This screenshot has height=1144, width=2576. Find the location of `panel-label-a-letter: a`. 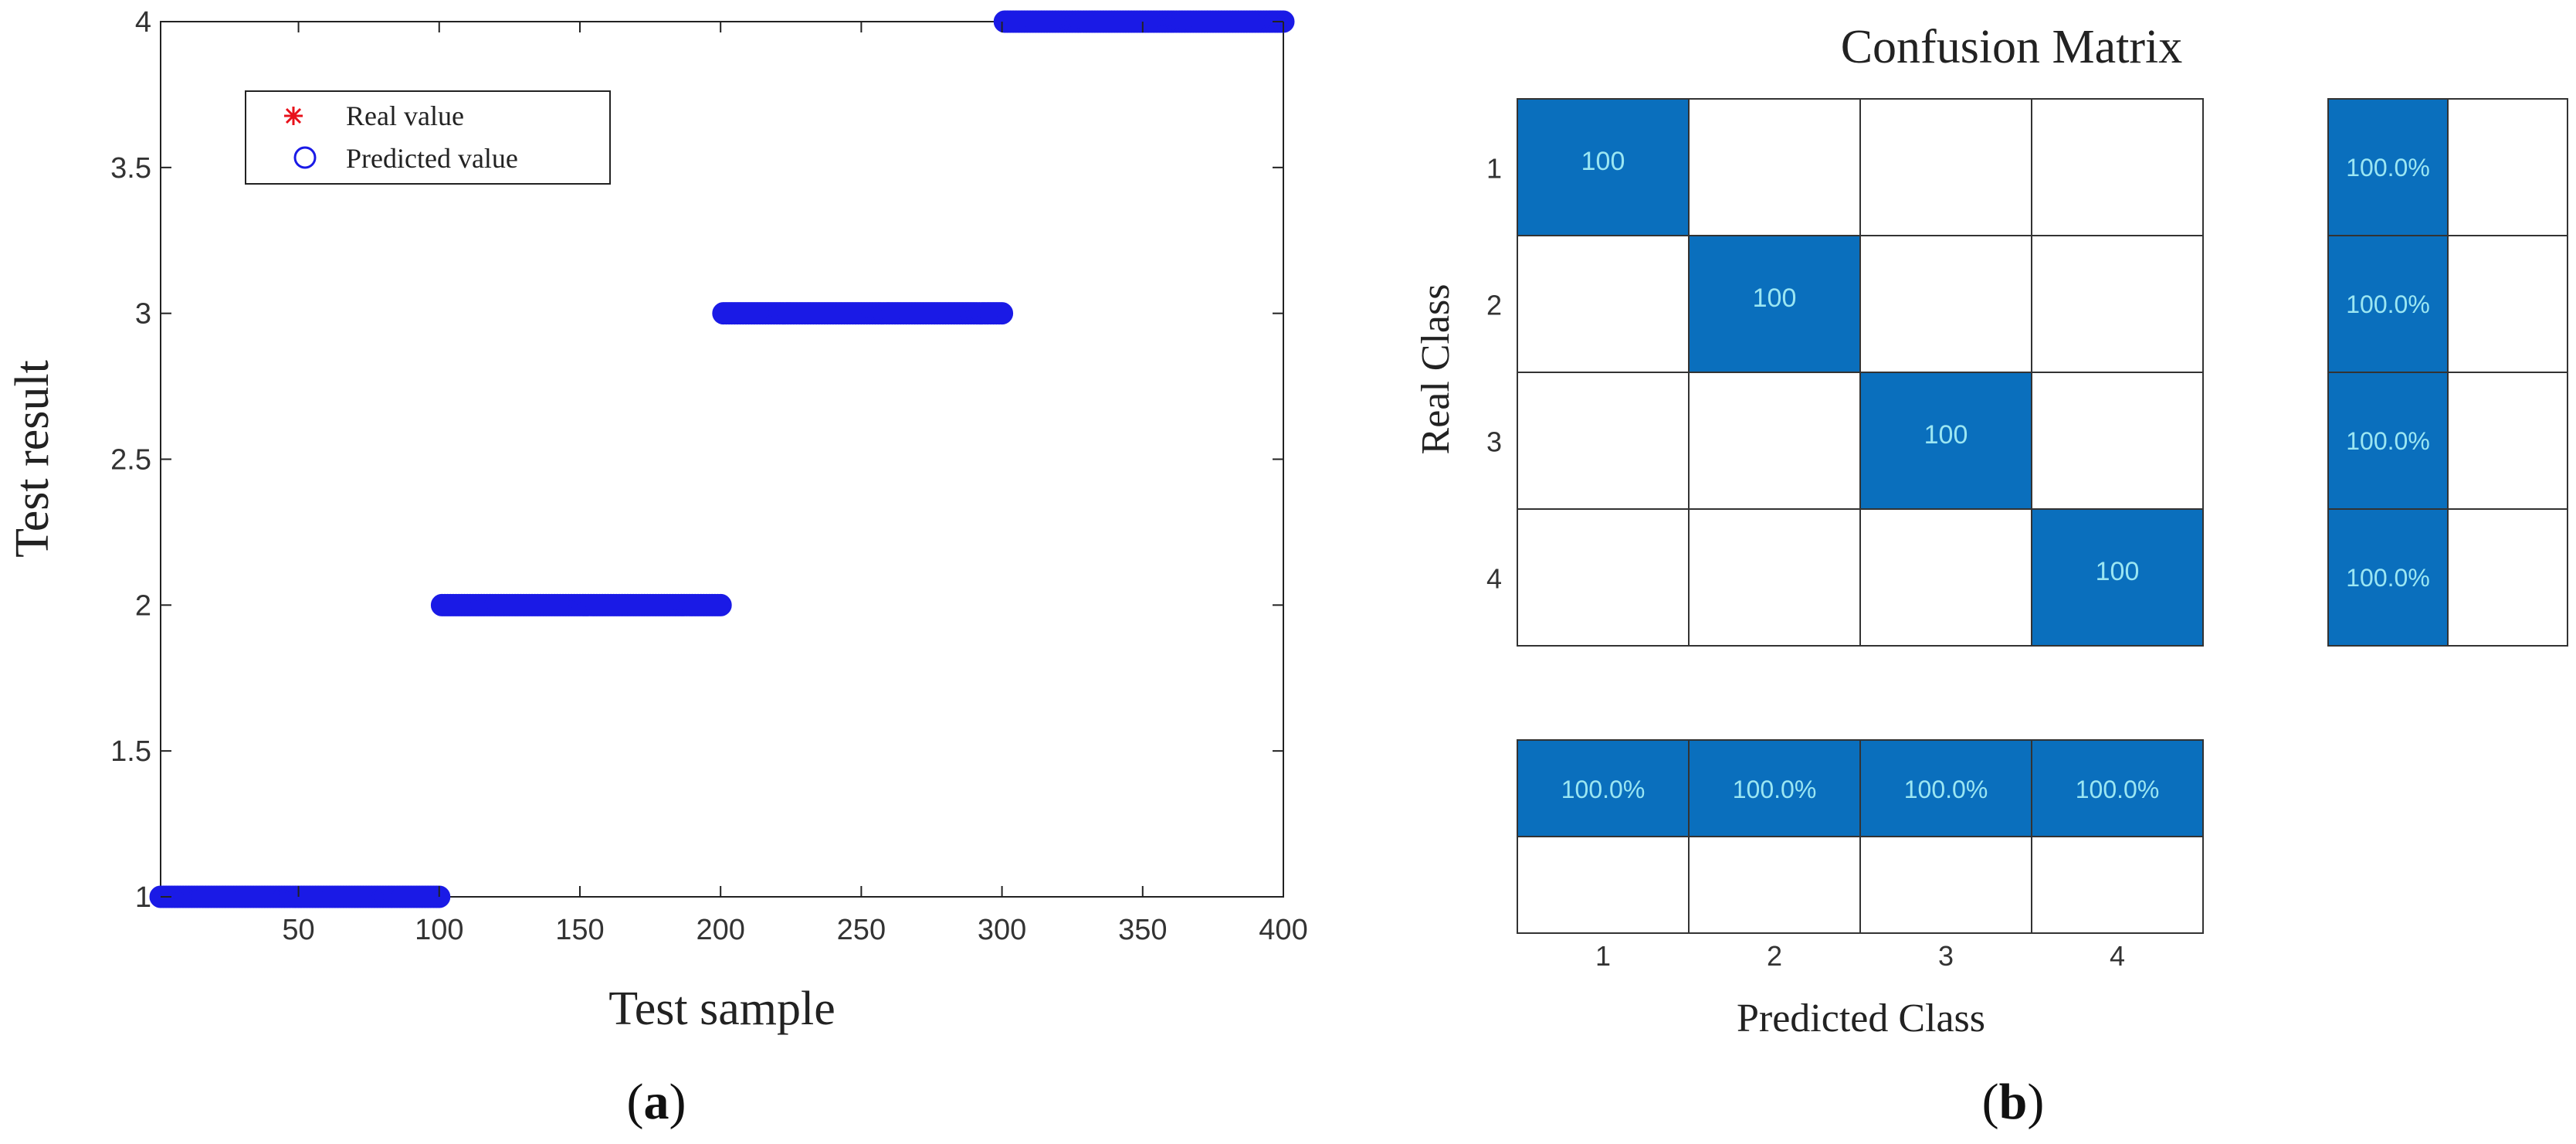

panel-label-a-letter: a is located at coordinates (656, 1102).